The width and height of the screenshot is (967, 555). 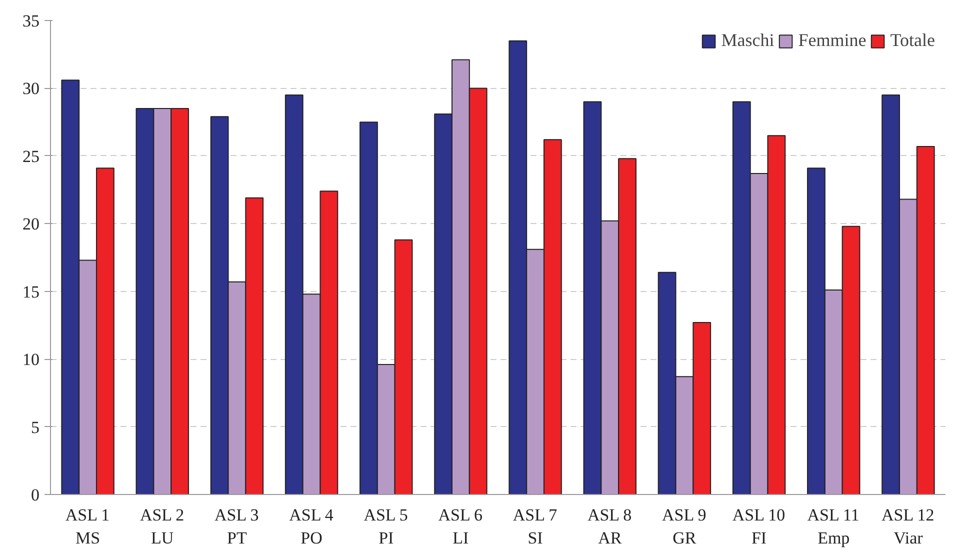 What do you see at coordinates (535, 527) in the screenshot?
I see `x-tick-label: ASL 7 SI` at bounding box center [535, 527].